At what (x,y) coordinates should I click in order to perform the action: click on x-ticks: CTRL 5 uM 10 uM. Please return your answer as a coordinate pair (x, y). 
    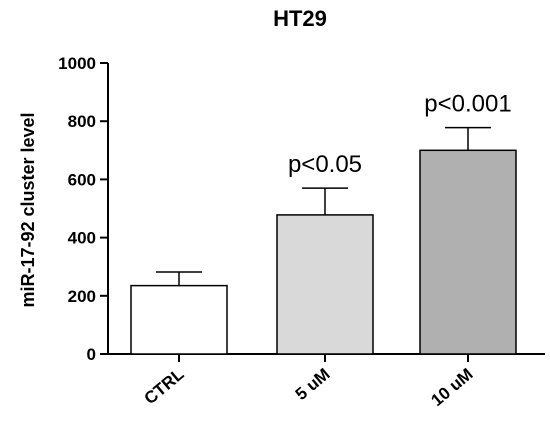
    Looking at the image, I should click on (309, 382).